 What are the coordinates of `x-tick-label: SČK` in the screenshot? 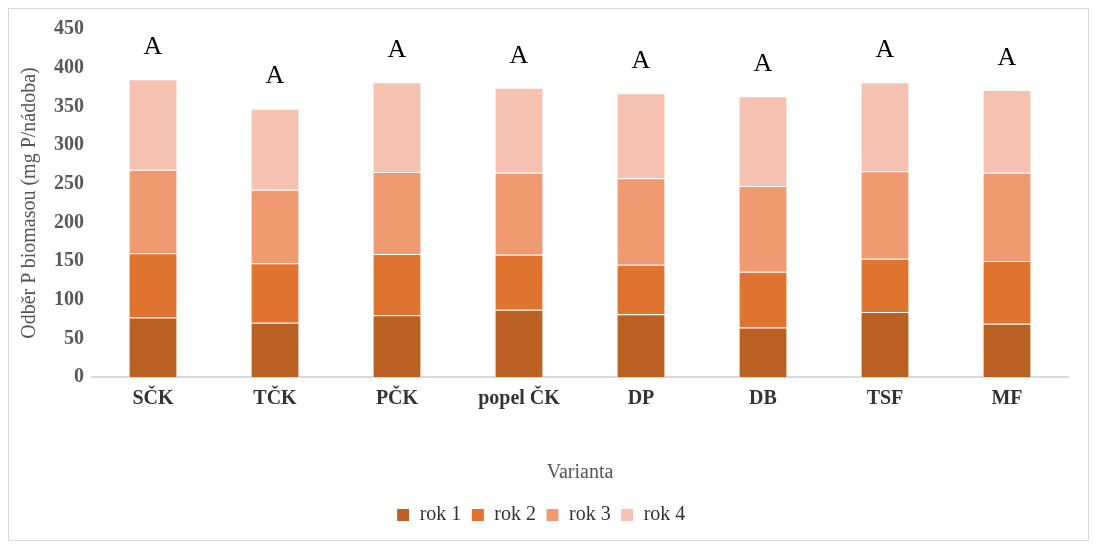 It's located at (153, 397).